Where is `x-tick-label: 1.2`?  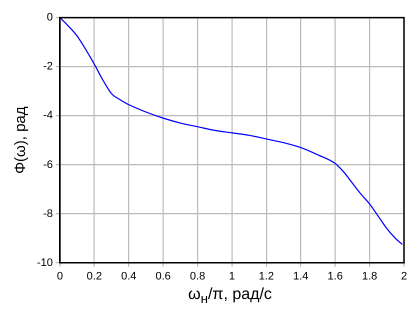
x-tick-label: 1.2 is located at coordinates (266, 276).